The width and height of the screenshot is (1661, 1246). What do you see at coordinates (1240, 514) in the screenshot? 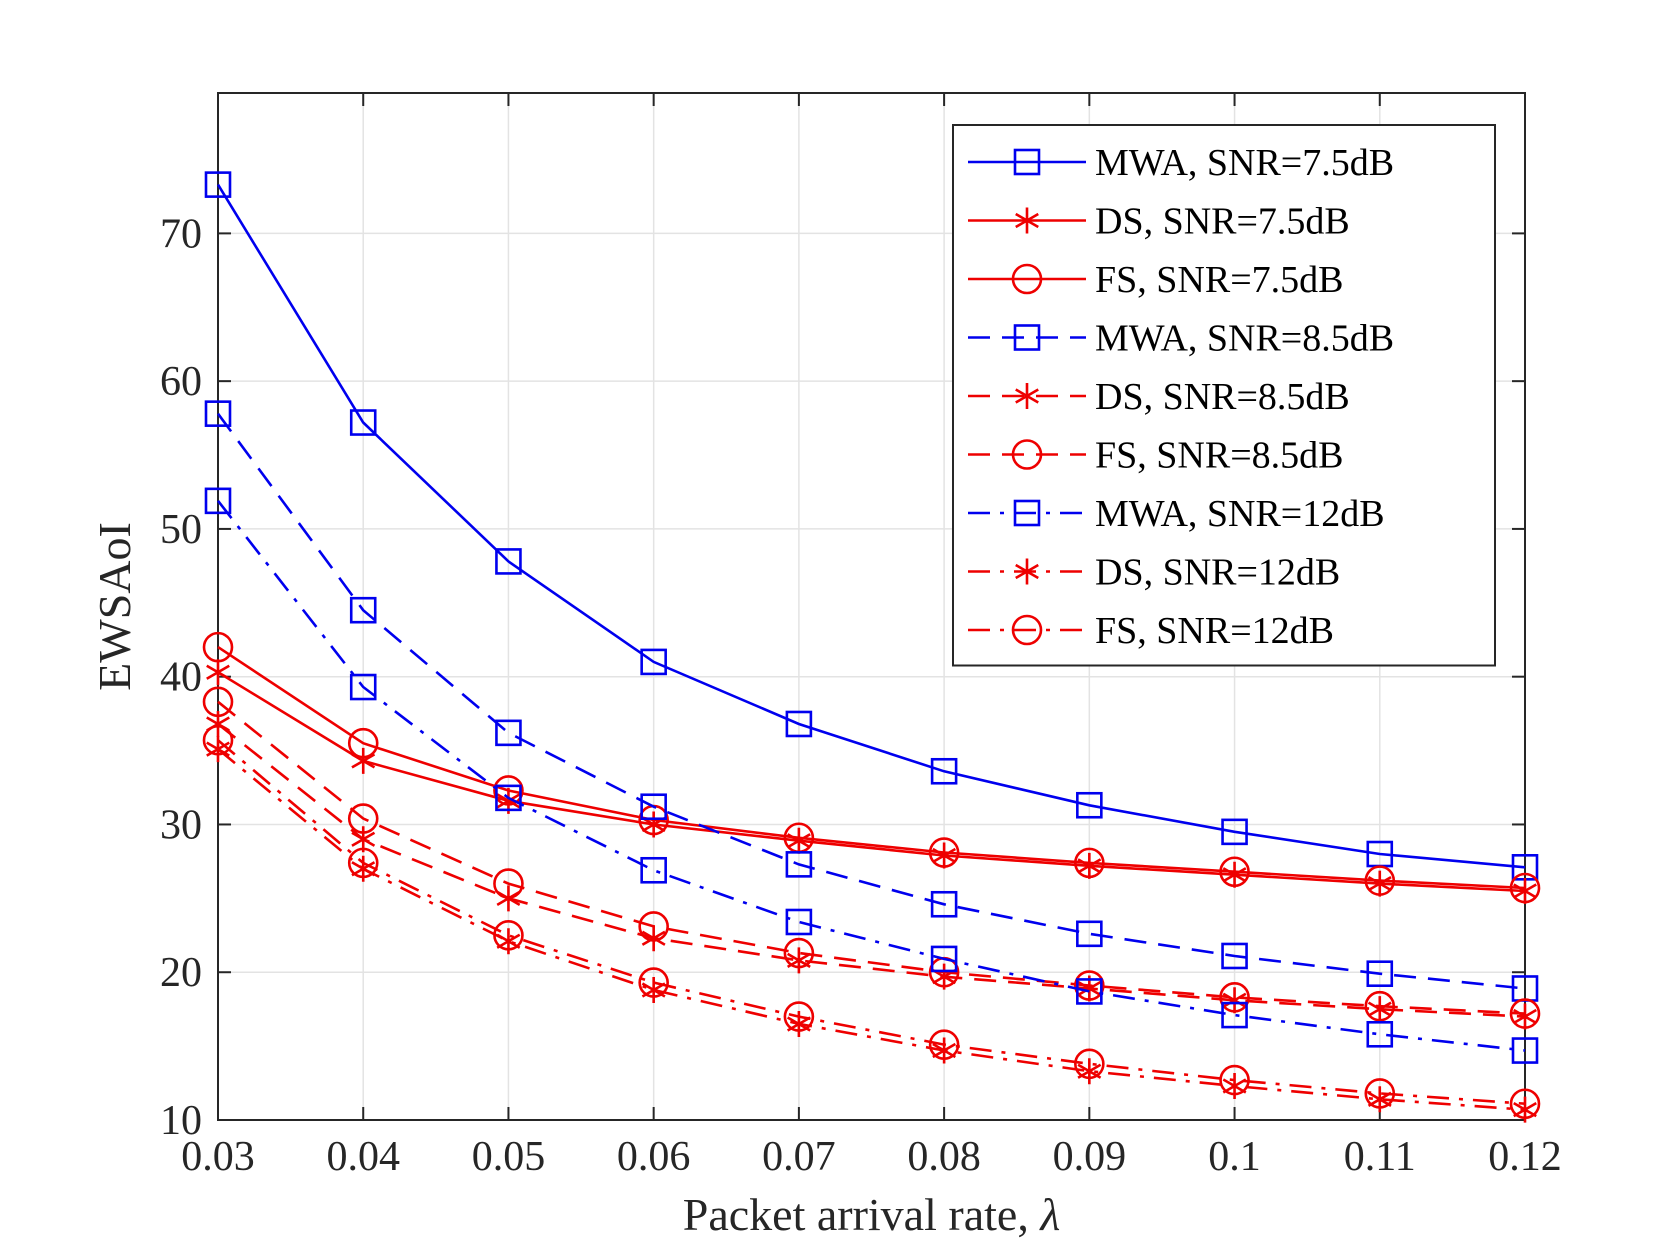
I see `legend-label: MWA, SNR=12dB` at bounding box center [1240, 514].